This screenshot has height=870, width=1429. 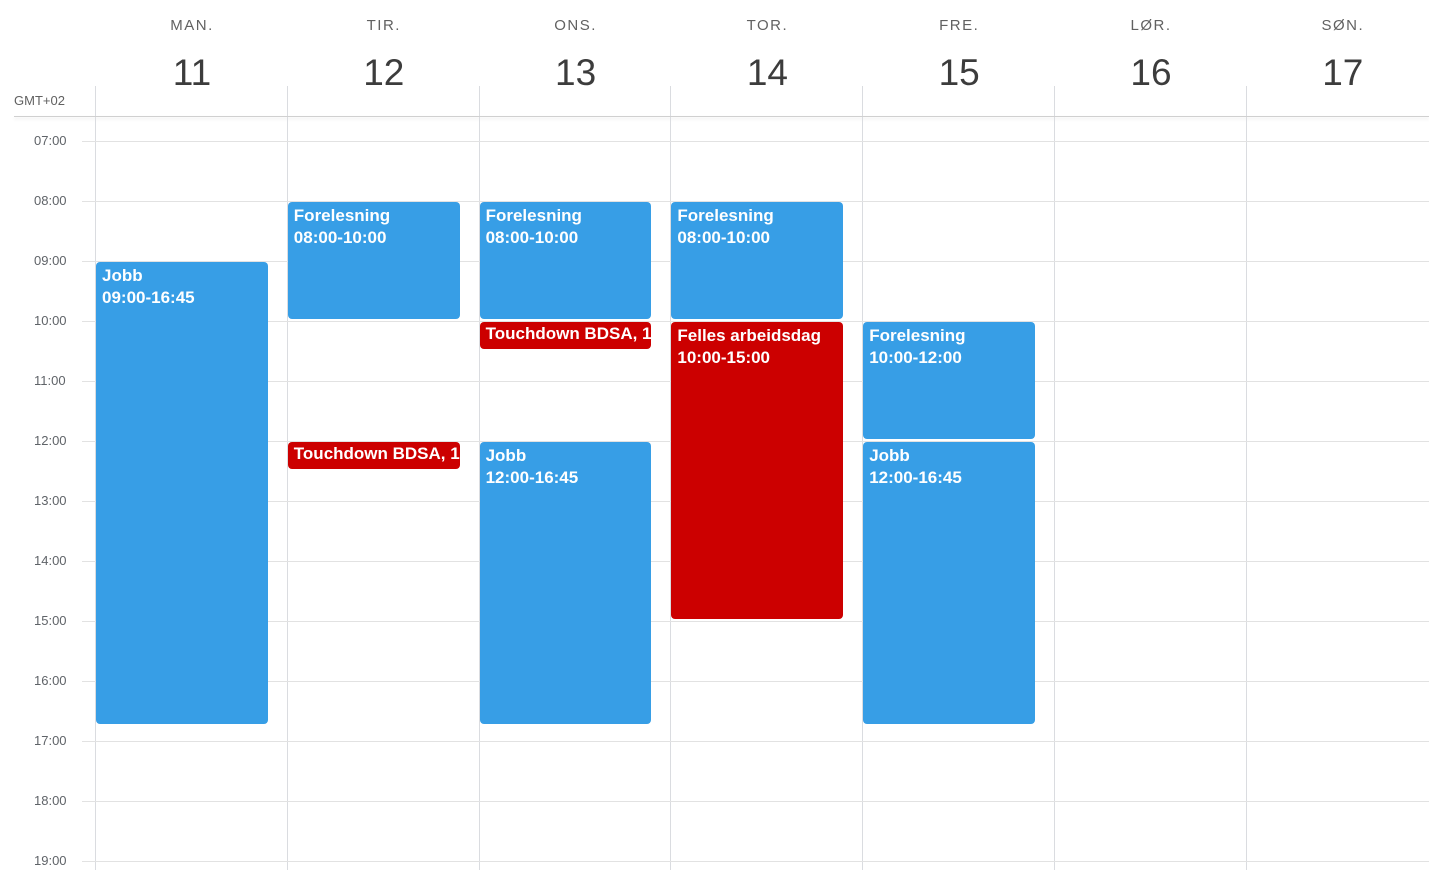 I want to click on hour-label: 17:00, so click(x=50, y=740).